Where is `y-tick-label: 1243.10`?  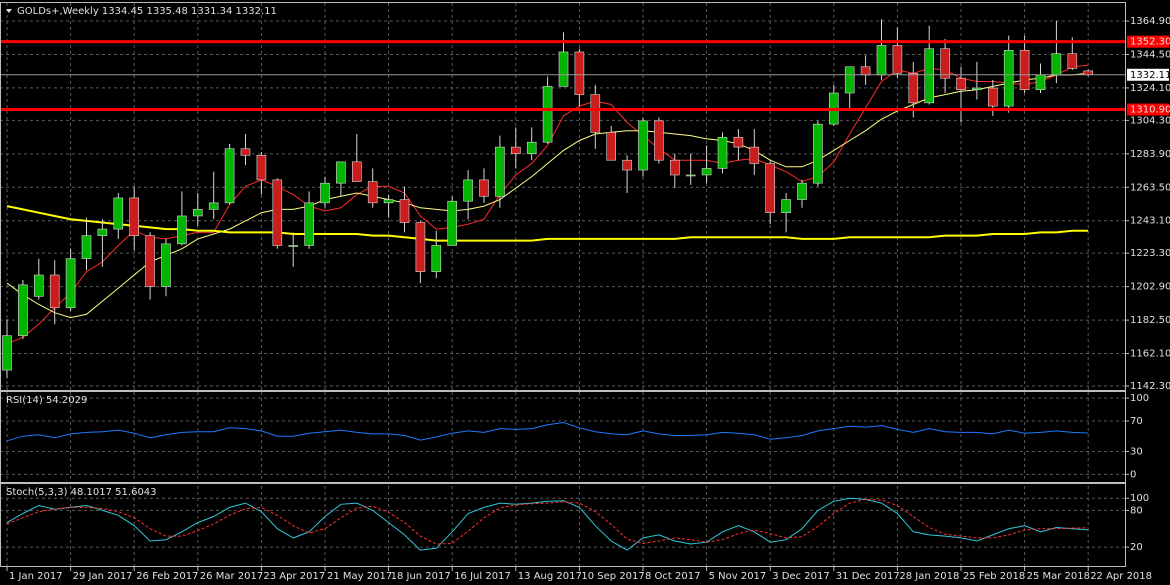
y-tick-label: 1243.10 is located at coordinates (1150, 221).